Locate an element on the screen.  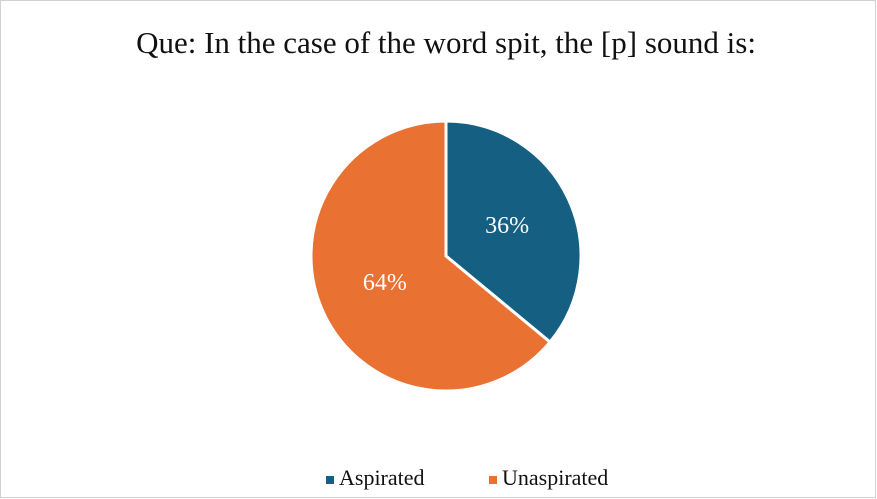
pie-slice is located at coordinates (513, 232).